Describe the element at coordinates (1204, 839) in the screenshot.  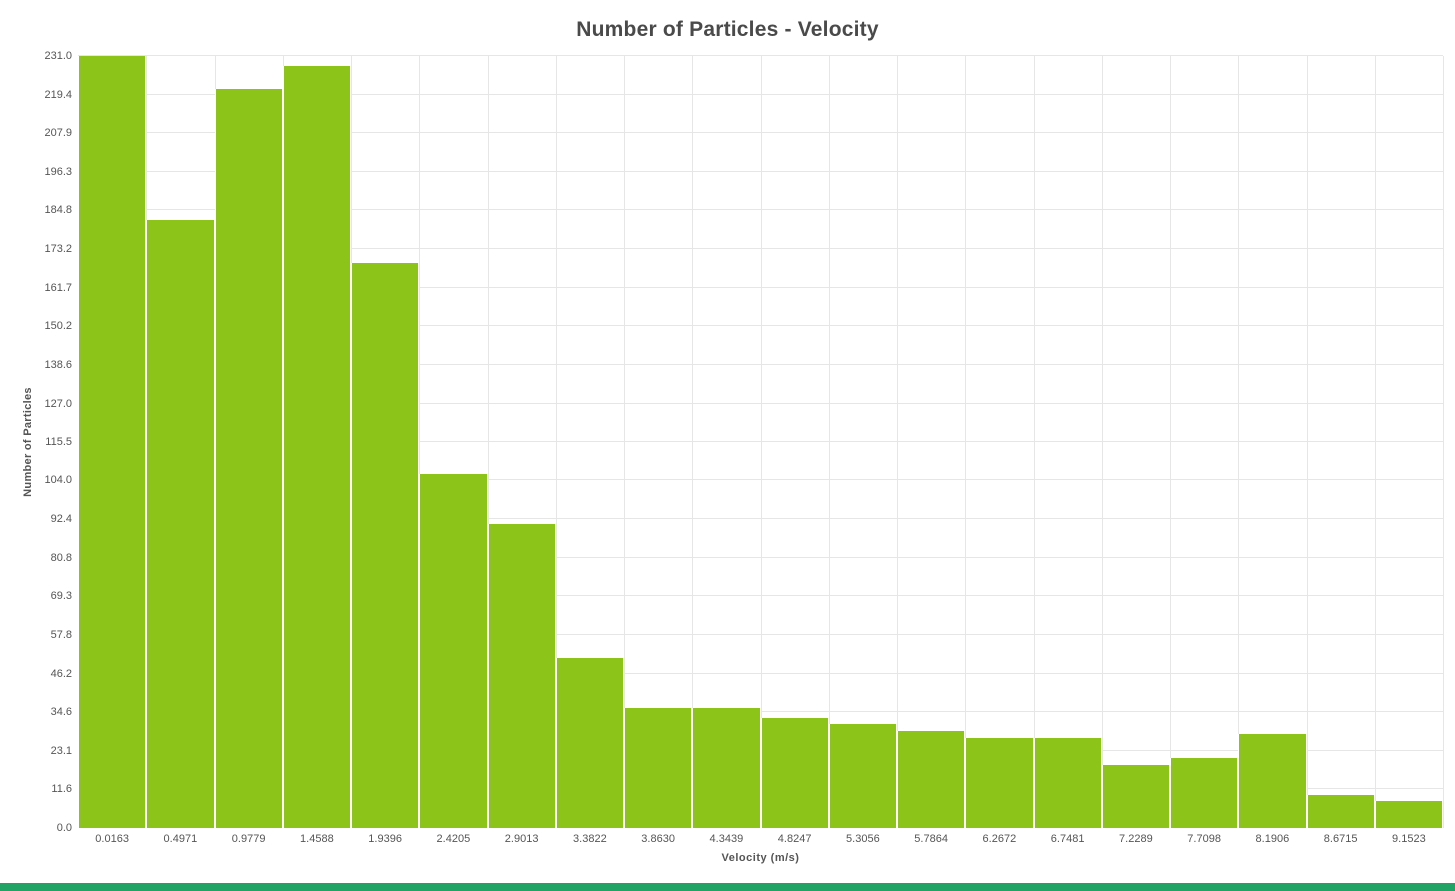
I see `x-tick-label: 7.7098` at that location.